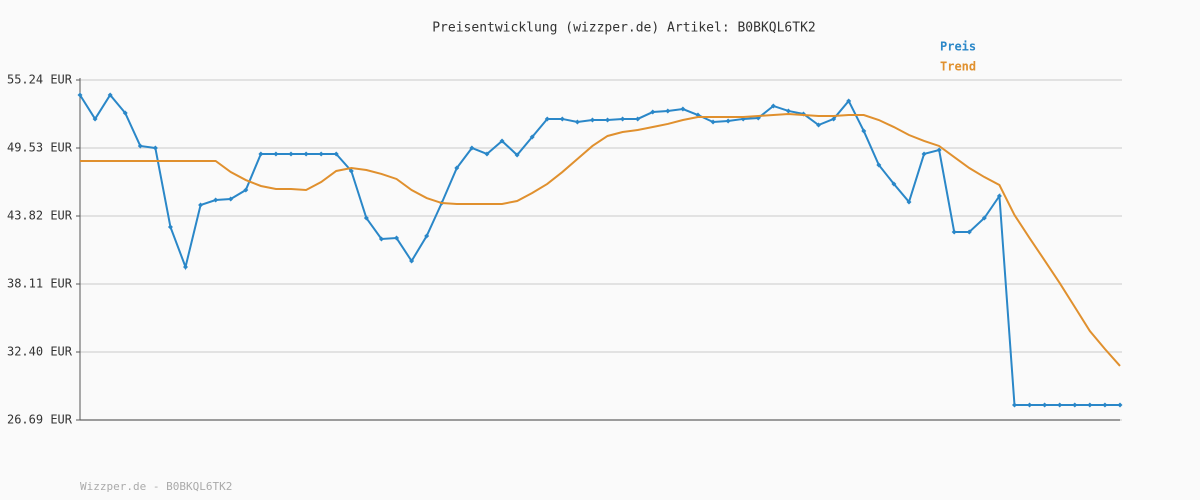 The width and height of the screenshot is (1200, 500). I want to click on y-tick-label: 49.53 EUR, so click(40, 148).